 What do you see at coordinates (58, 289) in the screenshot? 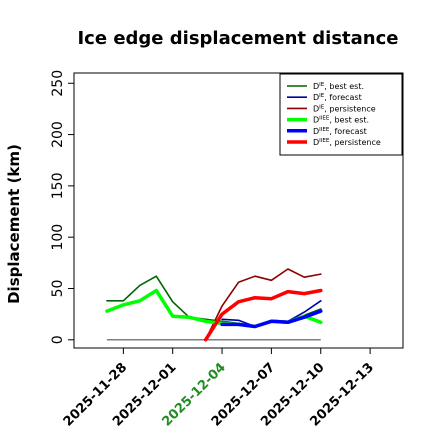
I see `y-tick-label: 50` at bounding box center [58, 289].